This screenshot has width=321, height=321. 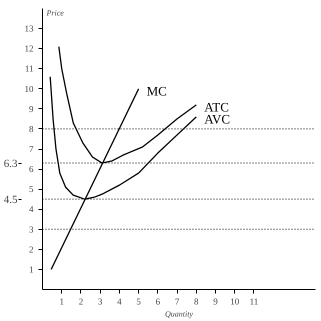 What do you see at coordinates (31, 209) in the screenshot?
I see `y-tick-label: 4` at bounding box center [31, 209].